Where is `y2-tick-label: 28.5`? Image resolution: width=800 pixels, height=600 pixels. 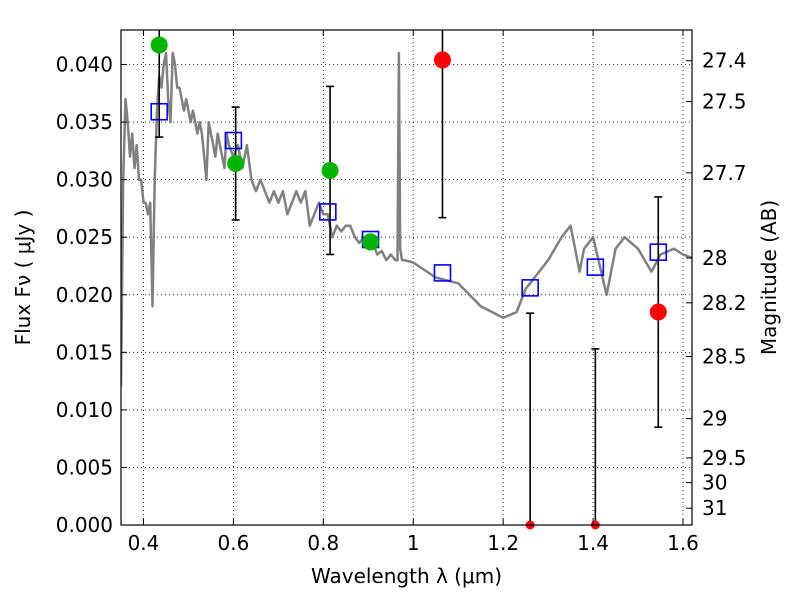 y2-tick-label: 28.5 is located at coordinates (724, 356).